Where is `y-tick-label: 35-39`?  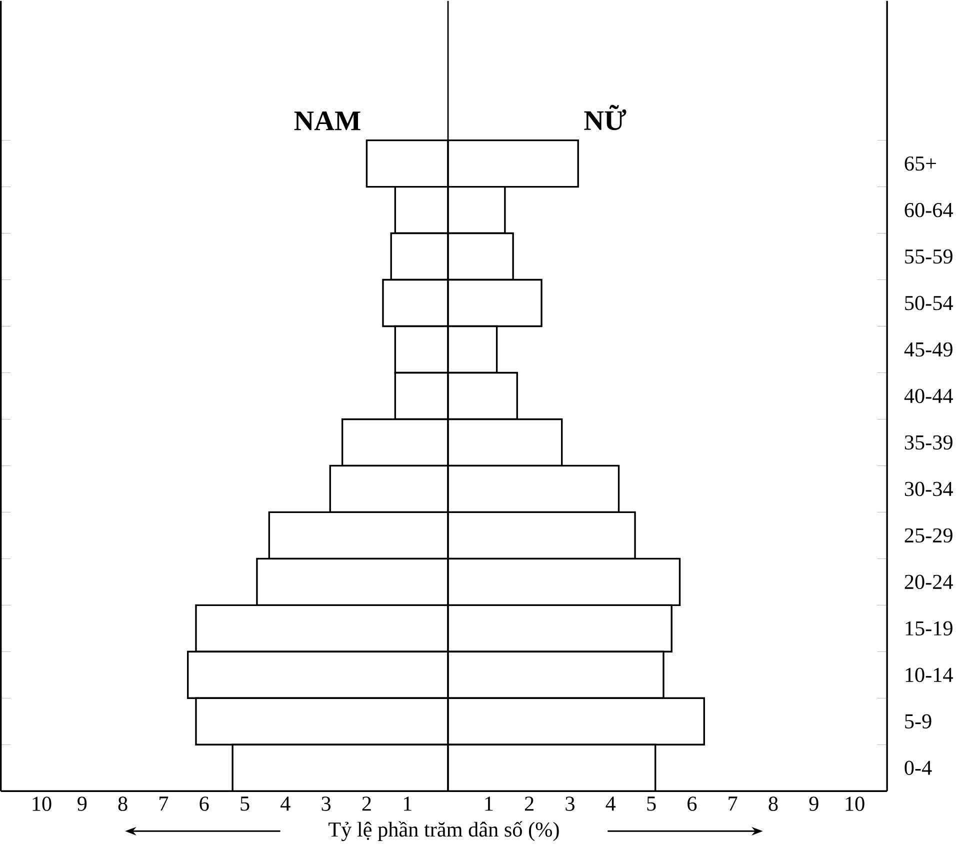
y-tick-label: 35-39 is located at coordinates (928, 442).